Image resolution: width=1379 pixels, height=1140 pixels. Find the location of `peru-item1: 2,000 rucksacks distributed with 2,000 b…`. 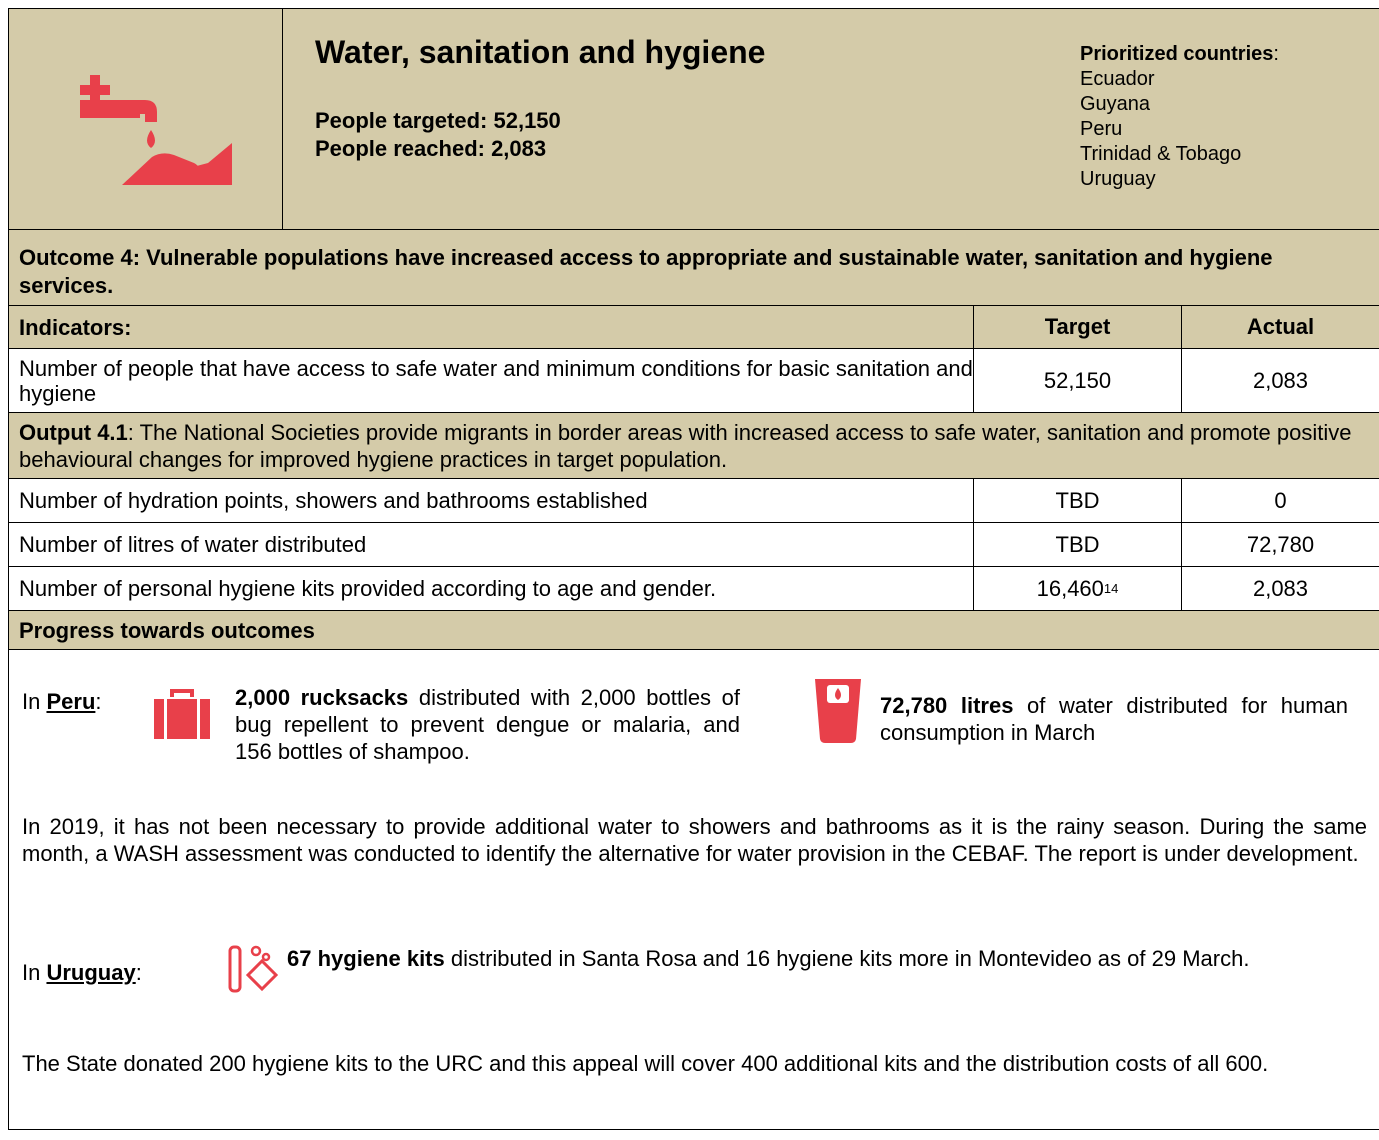

peru-item1: 2,000 rucksacks distributed with 2,000 b… is located at coordinates (487, 724).